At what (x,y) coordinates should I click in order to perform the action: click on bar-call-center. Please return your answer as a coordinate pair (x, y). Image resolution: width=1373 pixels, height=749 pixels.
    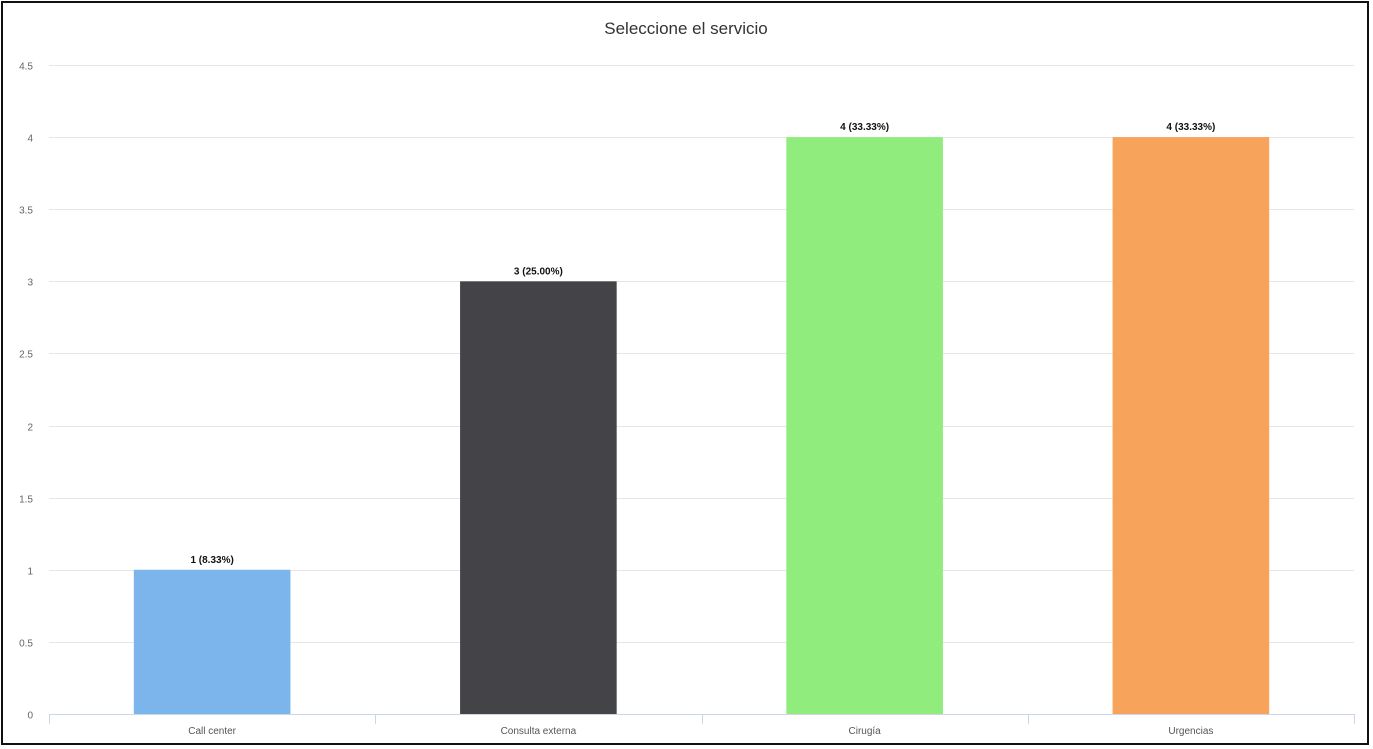
    Looking at the image, I should click on (212, 641).